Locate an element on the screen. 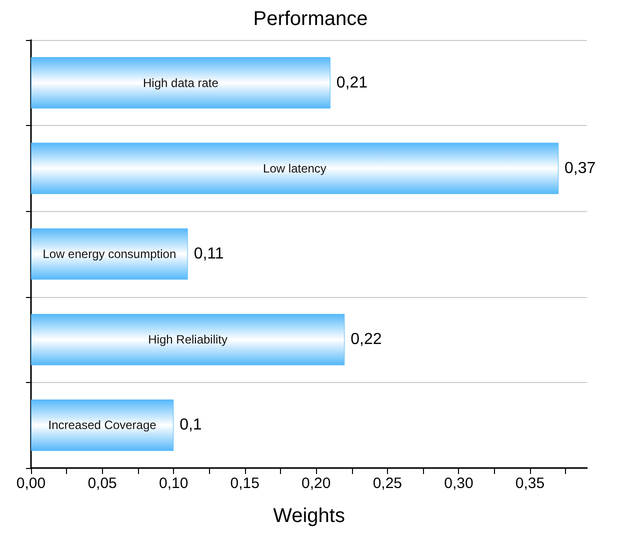 The image size is (621, 543). y-tick-label: Low latency is located at coordinates (294, 168).